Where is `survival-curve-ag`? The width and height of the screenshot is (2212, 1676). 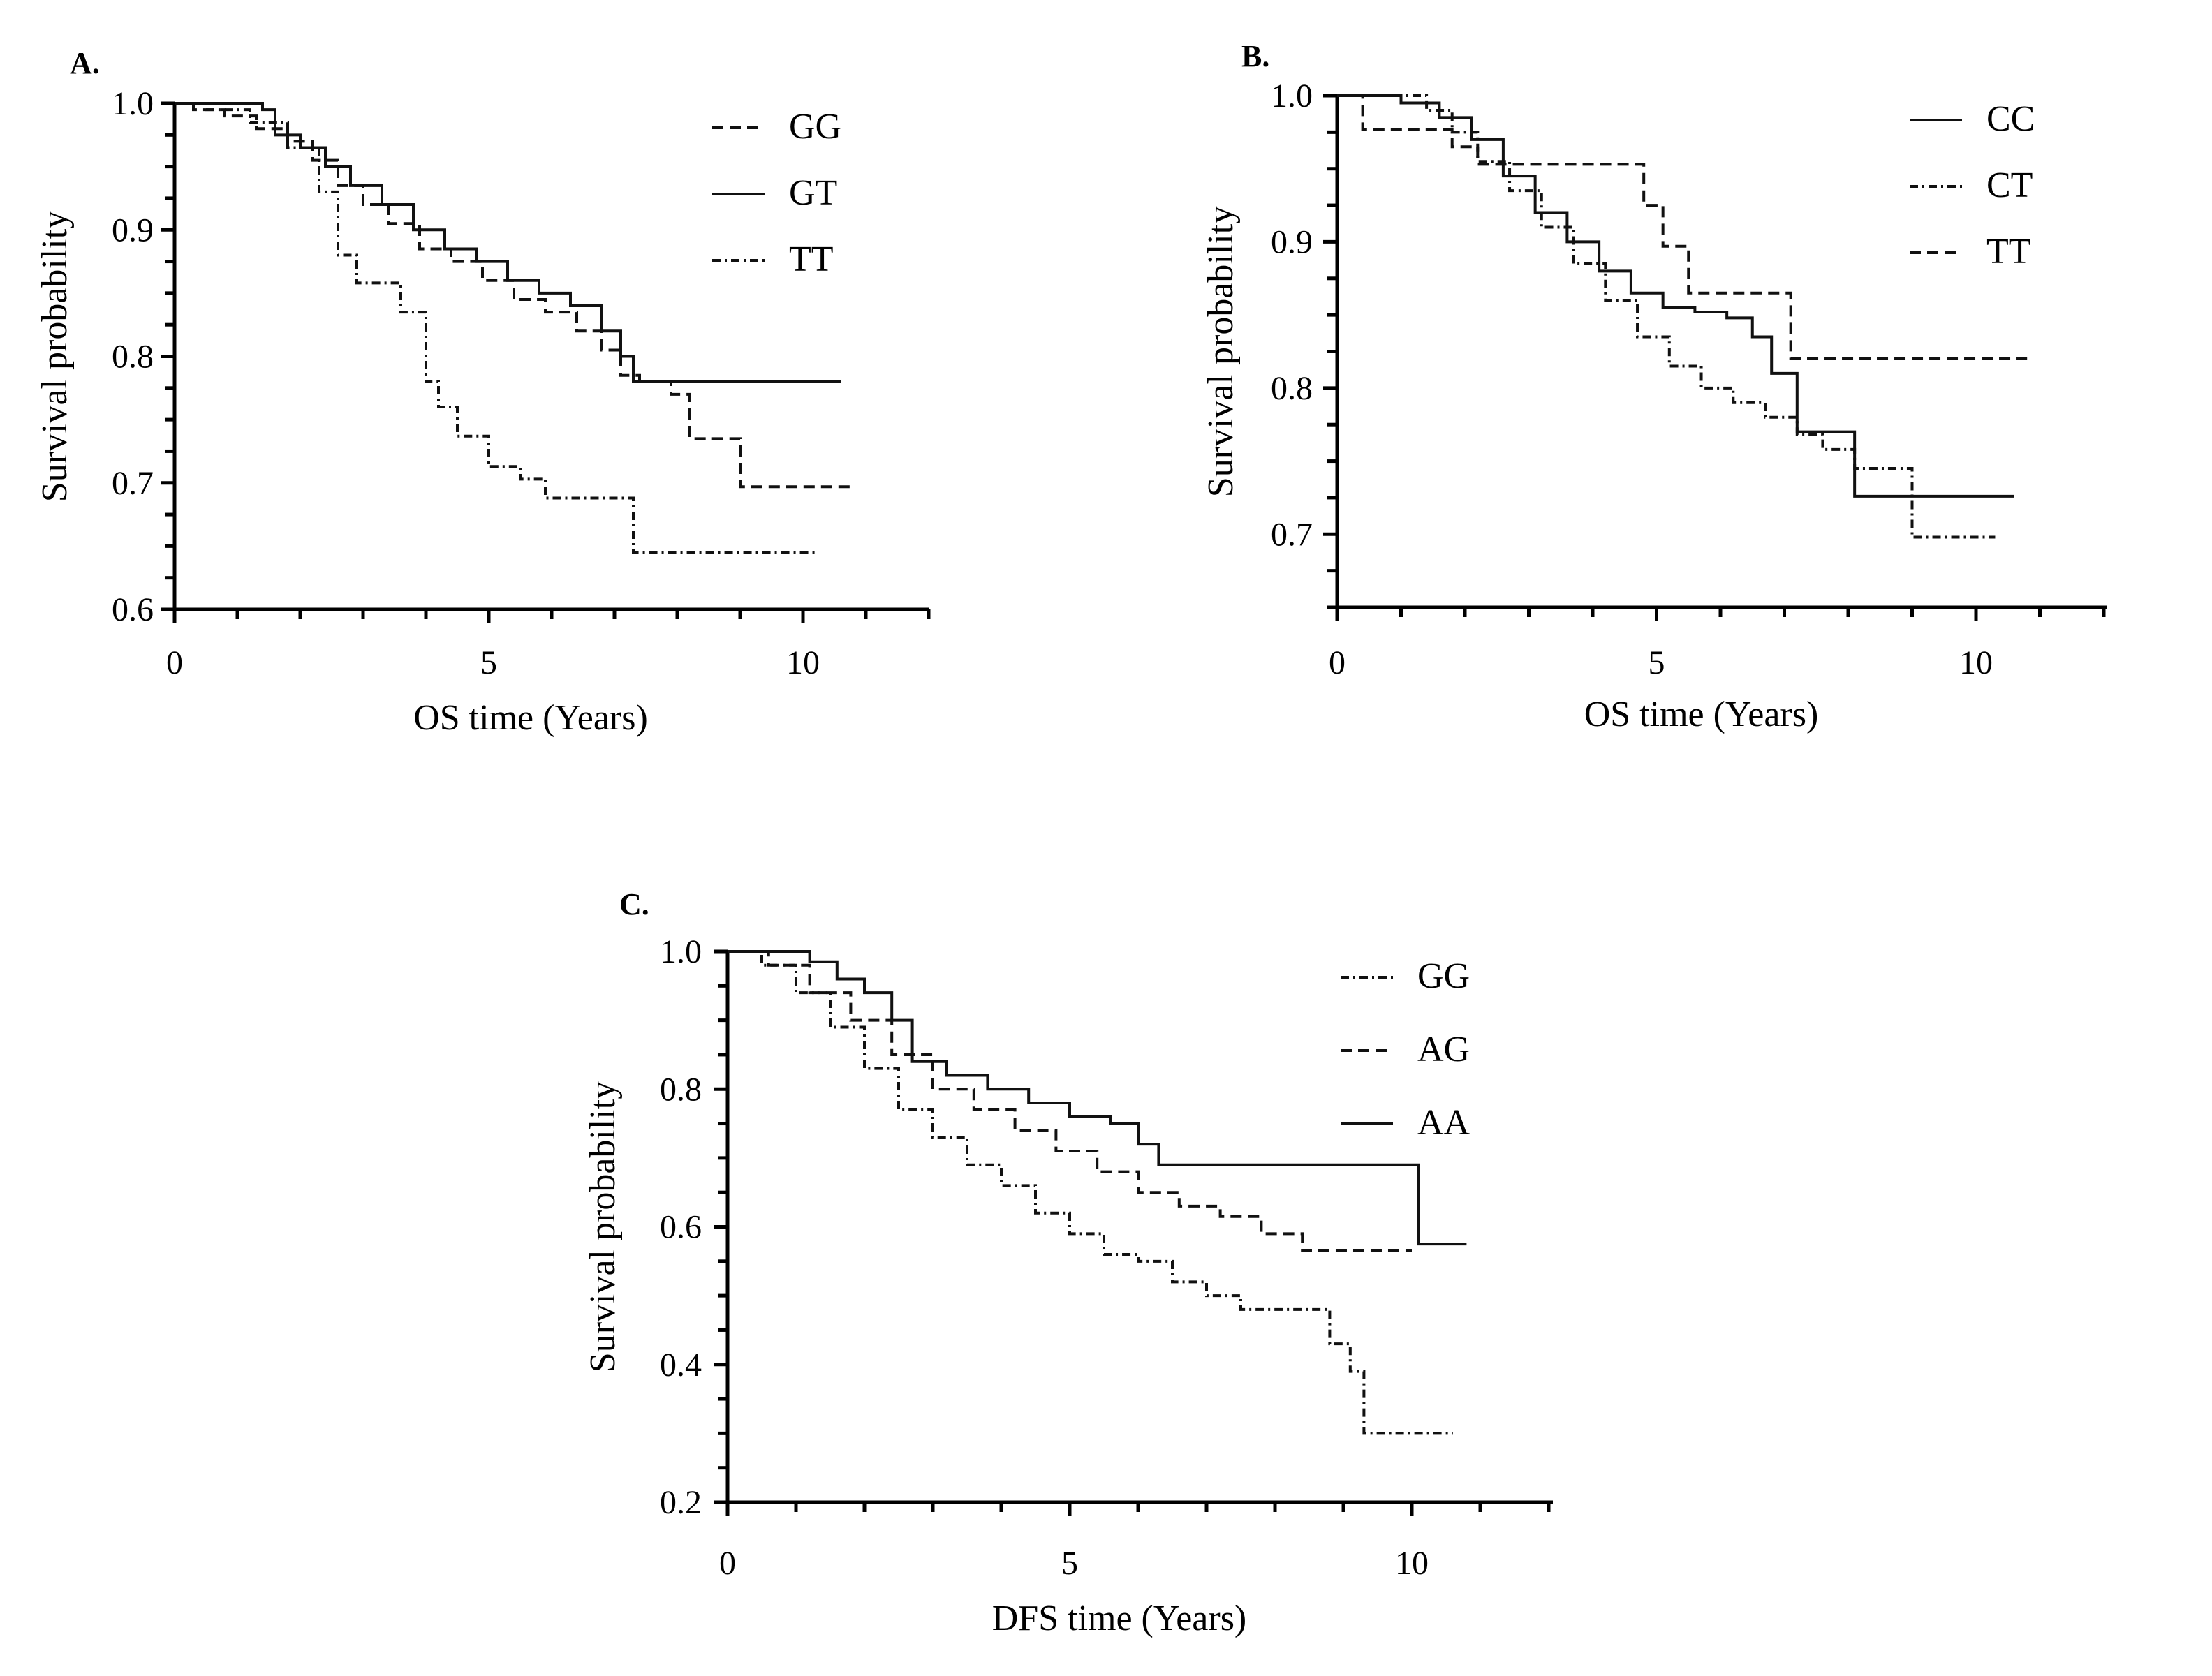 survival-curve-ag is located at coordinates (1070, 1101).